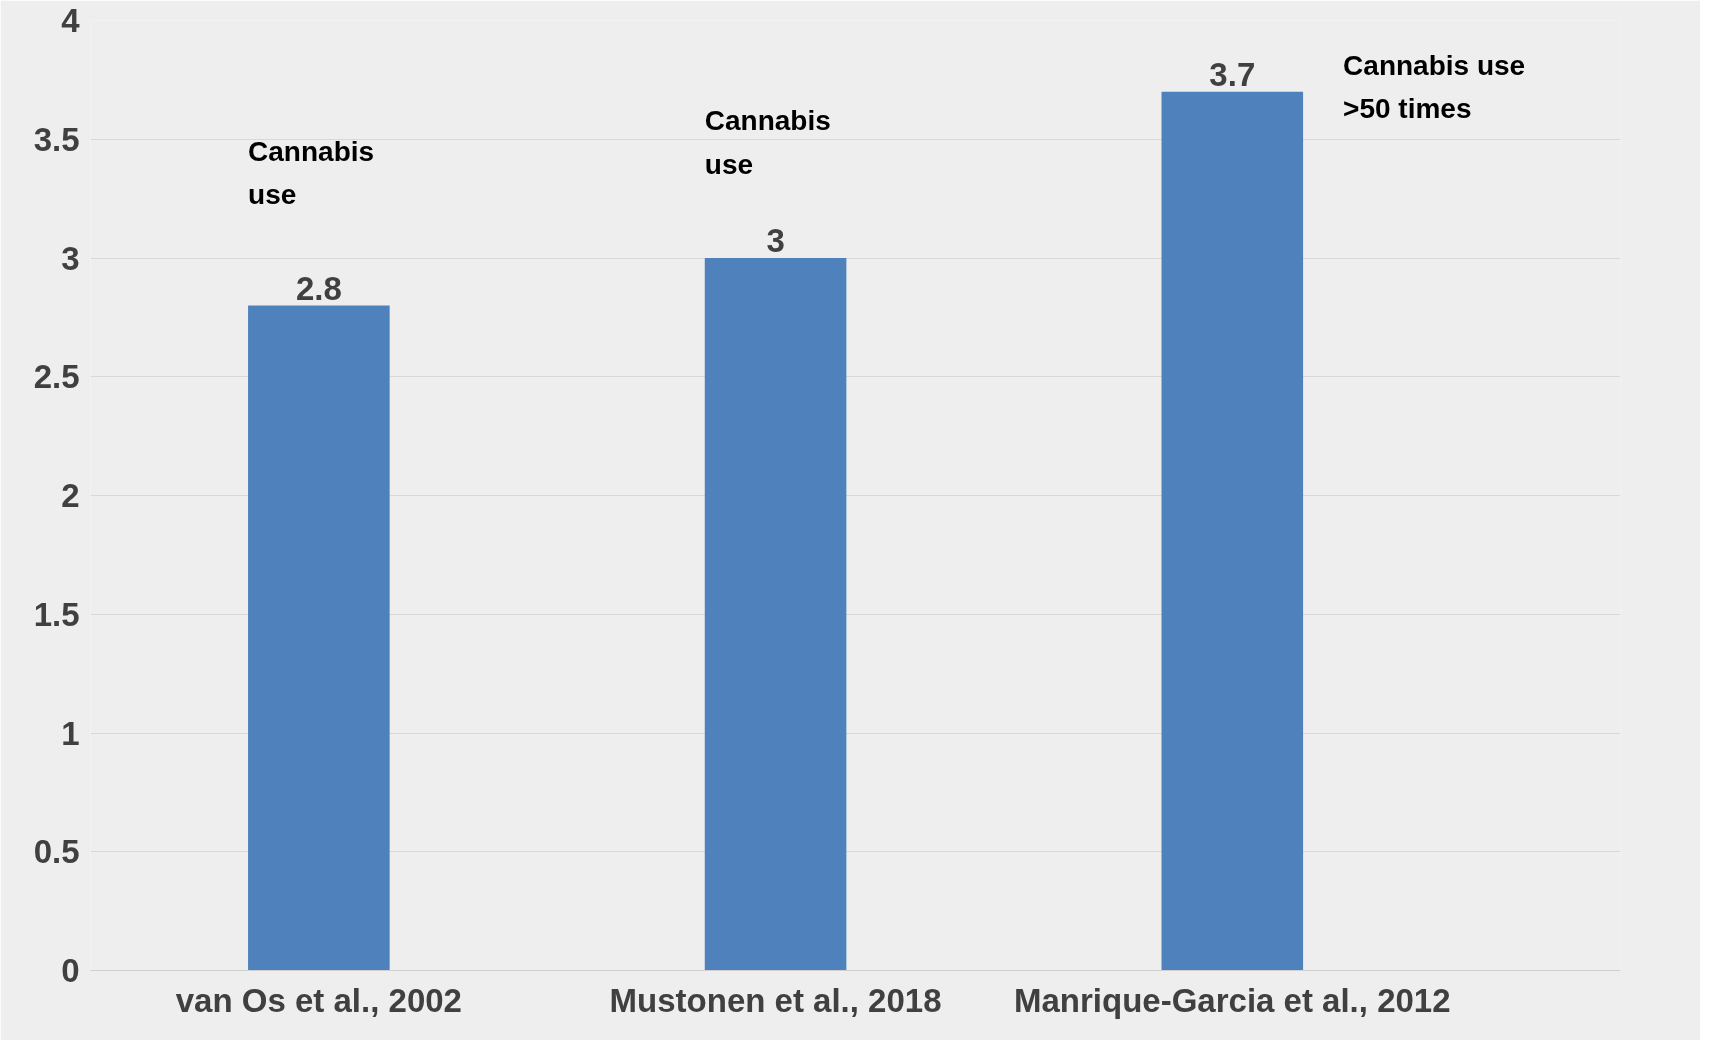 This screenshot has width=1717, height=1054. I want to click on y-tick-label: 1.5, so click(56, 614).